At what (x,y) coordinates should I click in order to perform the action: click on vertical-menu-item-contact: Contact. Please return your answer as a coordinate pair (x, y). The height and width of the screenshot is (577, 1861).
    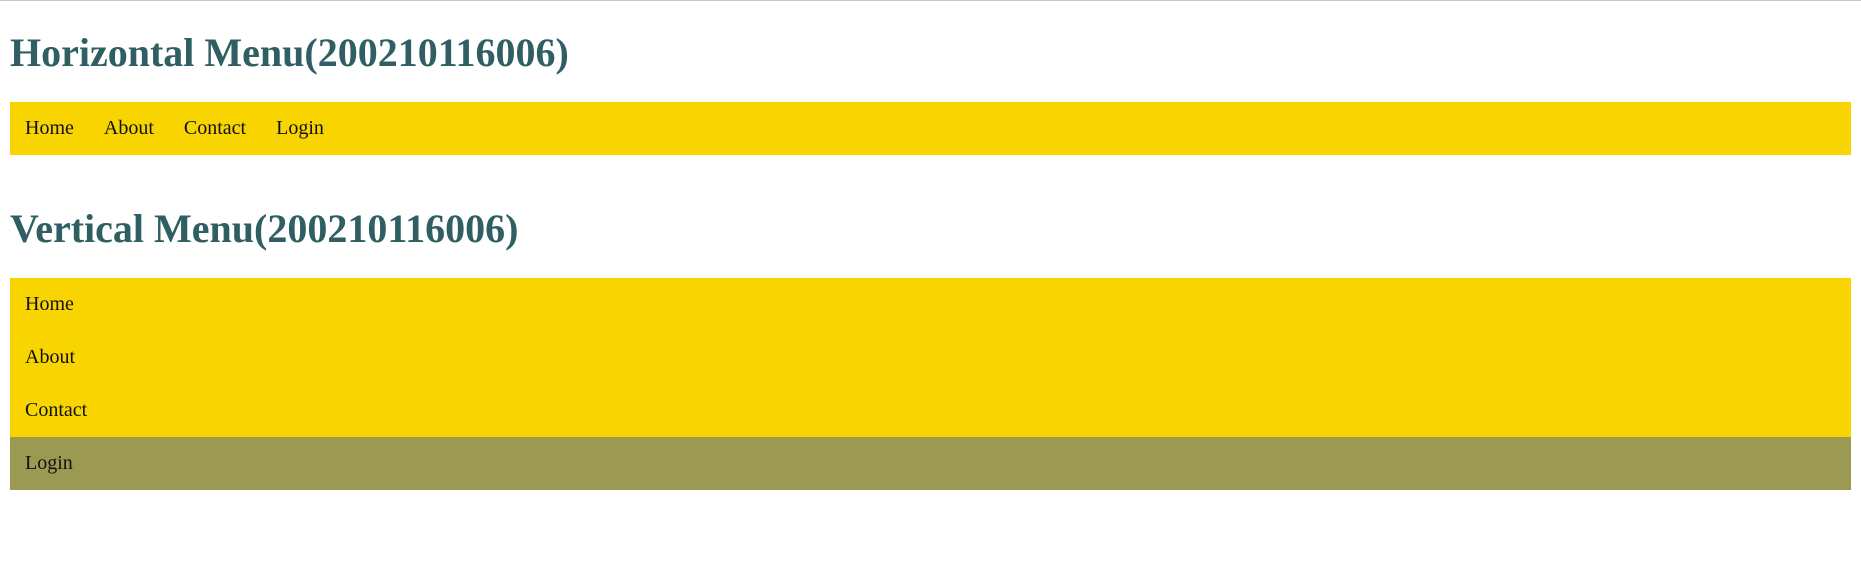
    Looking at the image, I should click on (56, 410).